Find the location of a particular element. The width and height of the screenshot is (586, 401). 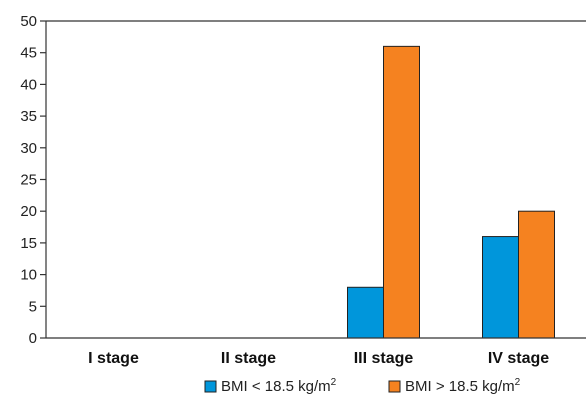

x-category-label: IV stage is located at coordinates (518, 358).